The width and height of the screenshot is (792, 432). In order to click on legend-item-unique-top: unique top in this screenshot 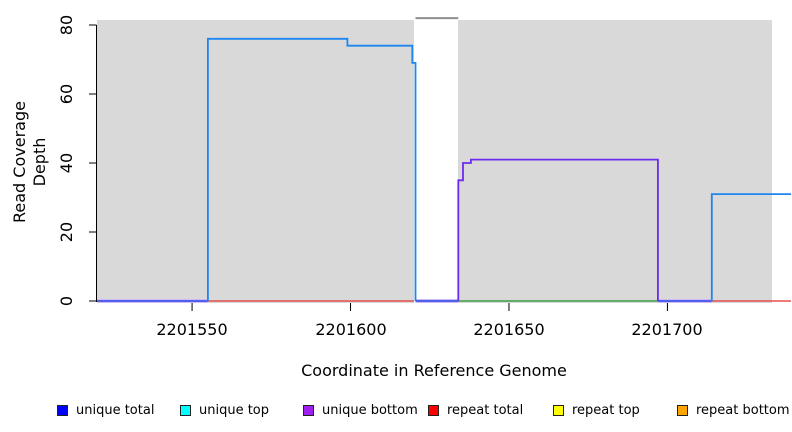, I will do `click(224, 410)`.